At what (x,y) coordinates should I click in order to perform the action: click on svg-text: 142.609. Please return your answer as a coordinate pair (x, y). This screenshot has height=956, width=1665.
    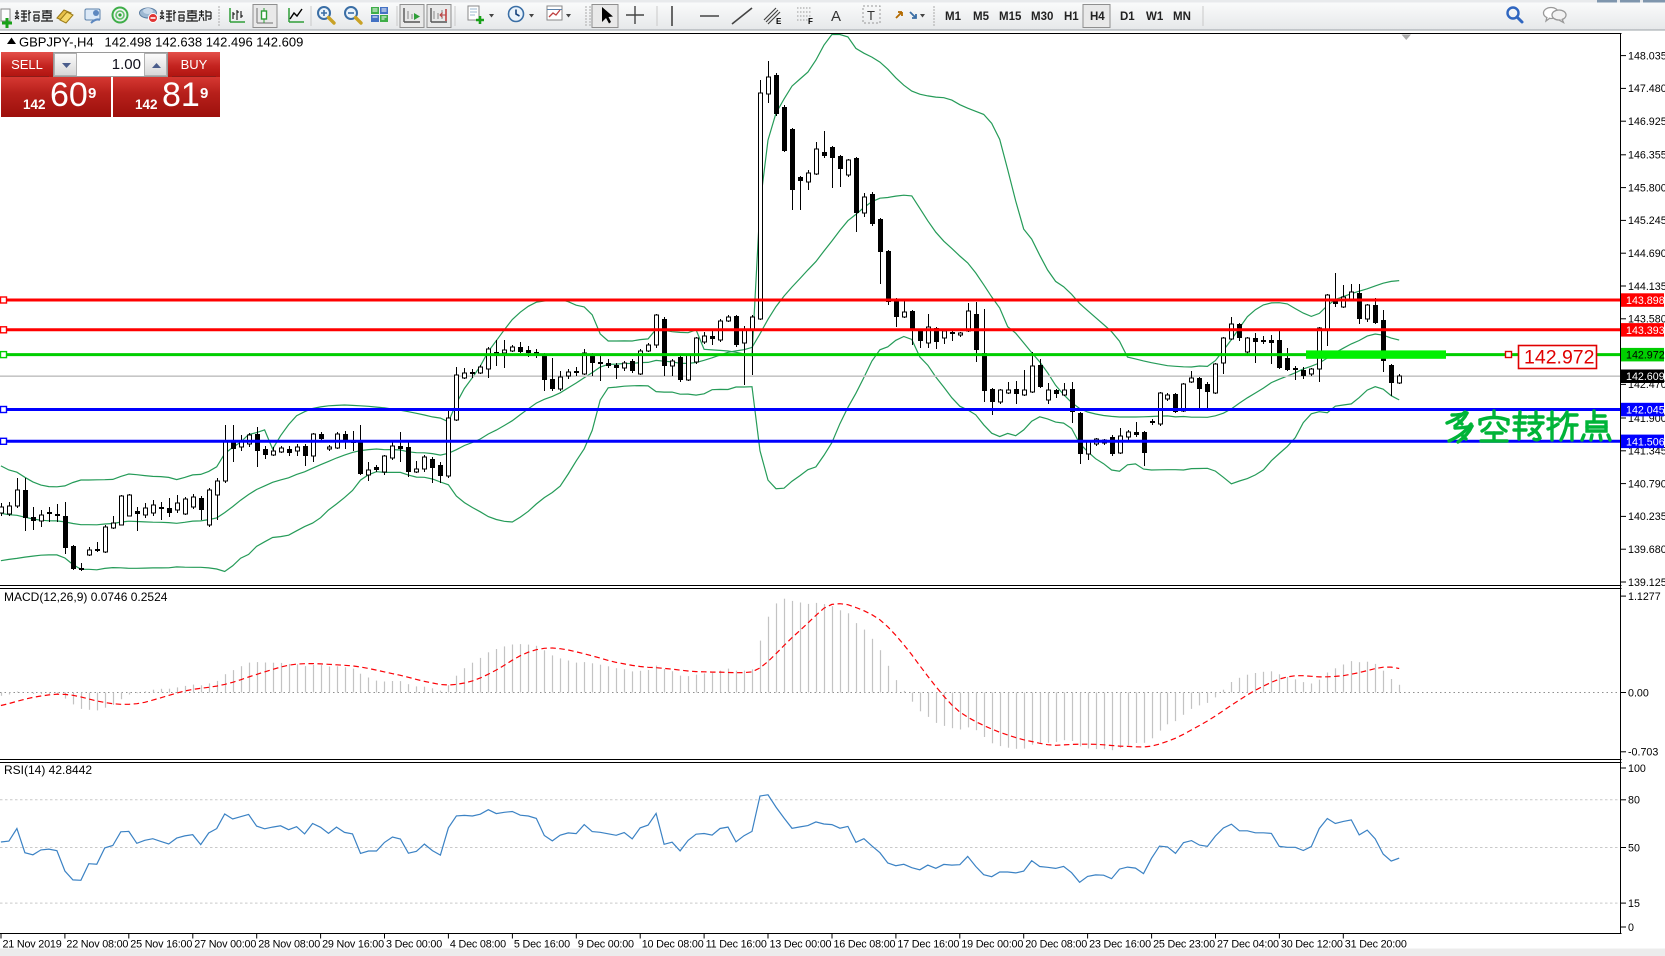
    Looking at the image, I should click on (1645, 377).